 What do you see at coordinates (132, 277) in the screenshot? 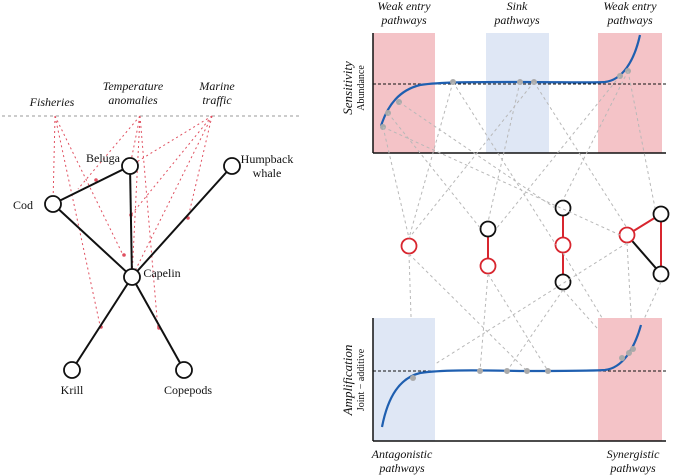
I see `capelin-node` at bounding box center [132, 277].